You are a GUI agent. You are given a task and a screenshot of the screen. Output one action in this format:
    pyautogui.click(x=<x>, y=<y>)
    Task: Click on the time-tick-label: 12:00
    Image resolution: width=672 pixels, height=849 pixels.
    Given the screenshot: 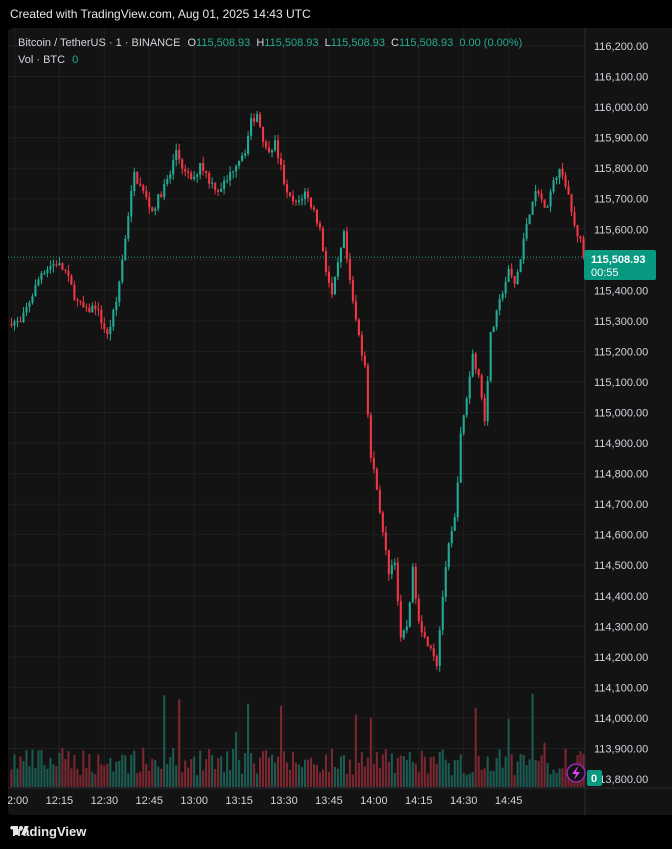 What is the action you would take?
    pyautogui.click(x=18, y=801)
    